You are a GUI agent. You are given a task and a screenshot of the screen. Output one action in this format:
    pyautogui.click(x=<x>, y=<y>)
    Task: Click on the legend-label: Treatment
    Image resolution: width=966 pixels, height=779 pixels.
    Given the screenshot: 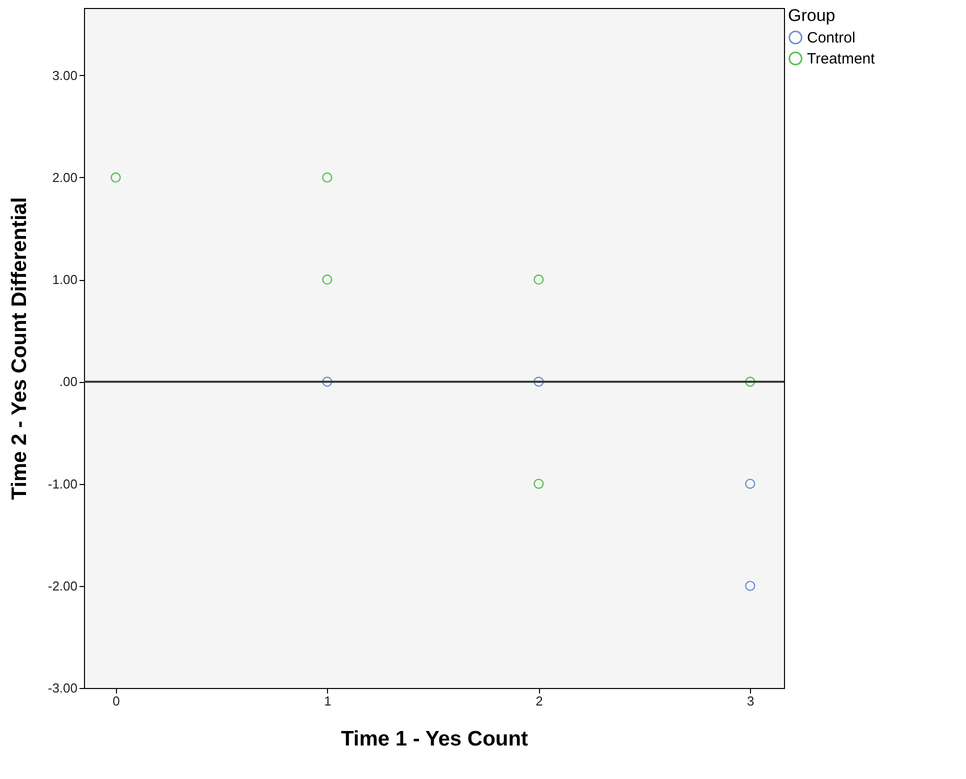 What is the action you would take?
    pyautogui.click(x=841, y=59)
    